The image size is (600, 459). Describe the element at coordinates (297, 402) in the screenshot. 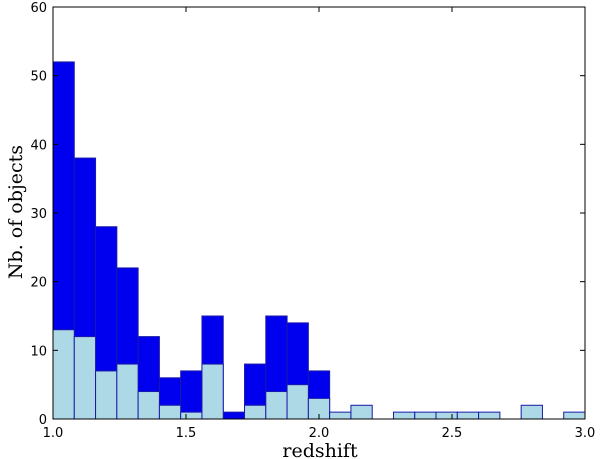

I see `bar-series2-bin12` at that location.